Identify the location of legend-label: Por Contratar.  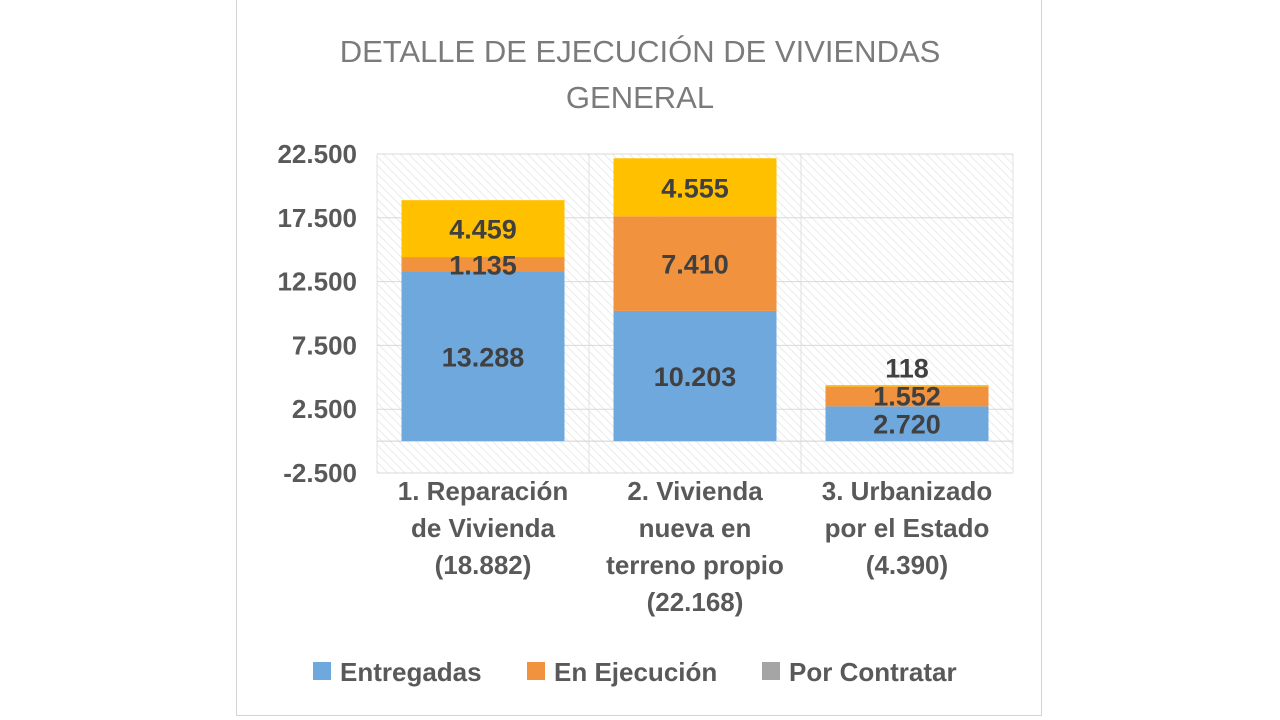
(873, 672).